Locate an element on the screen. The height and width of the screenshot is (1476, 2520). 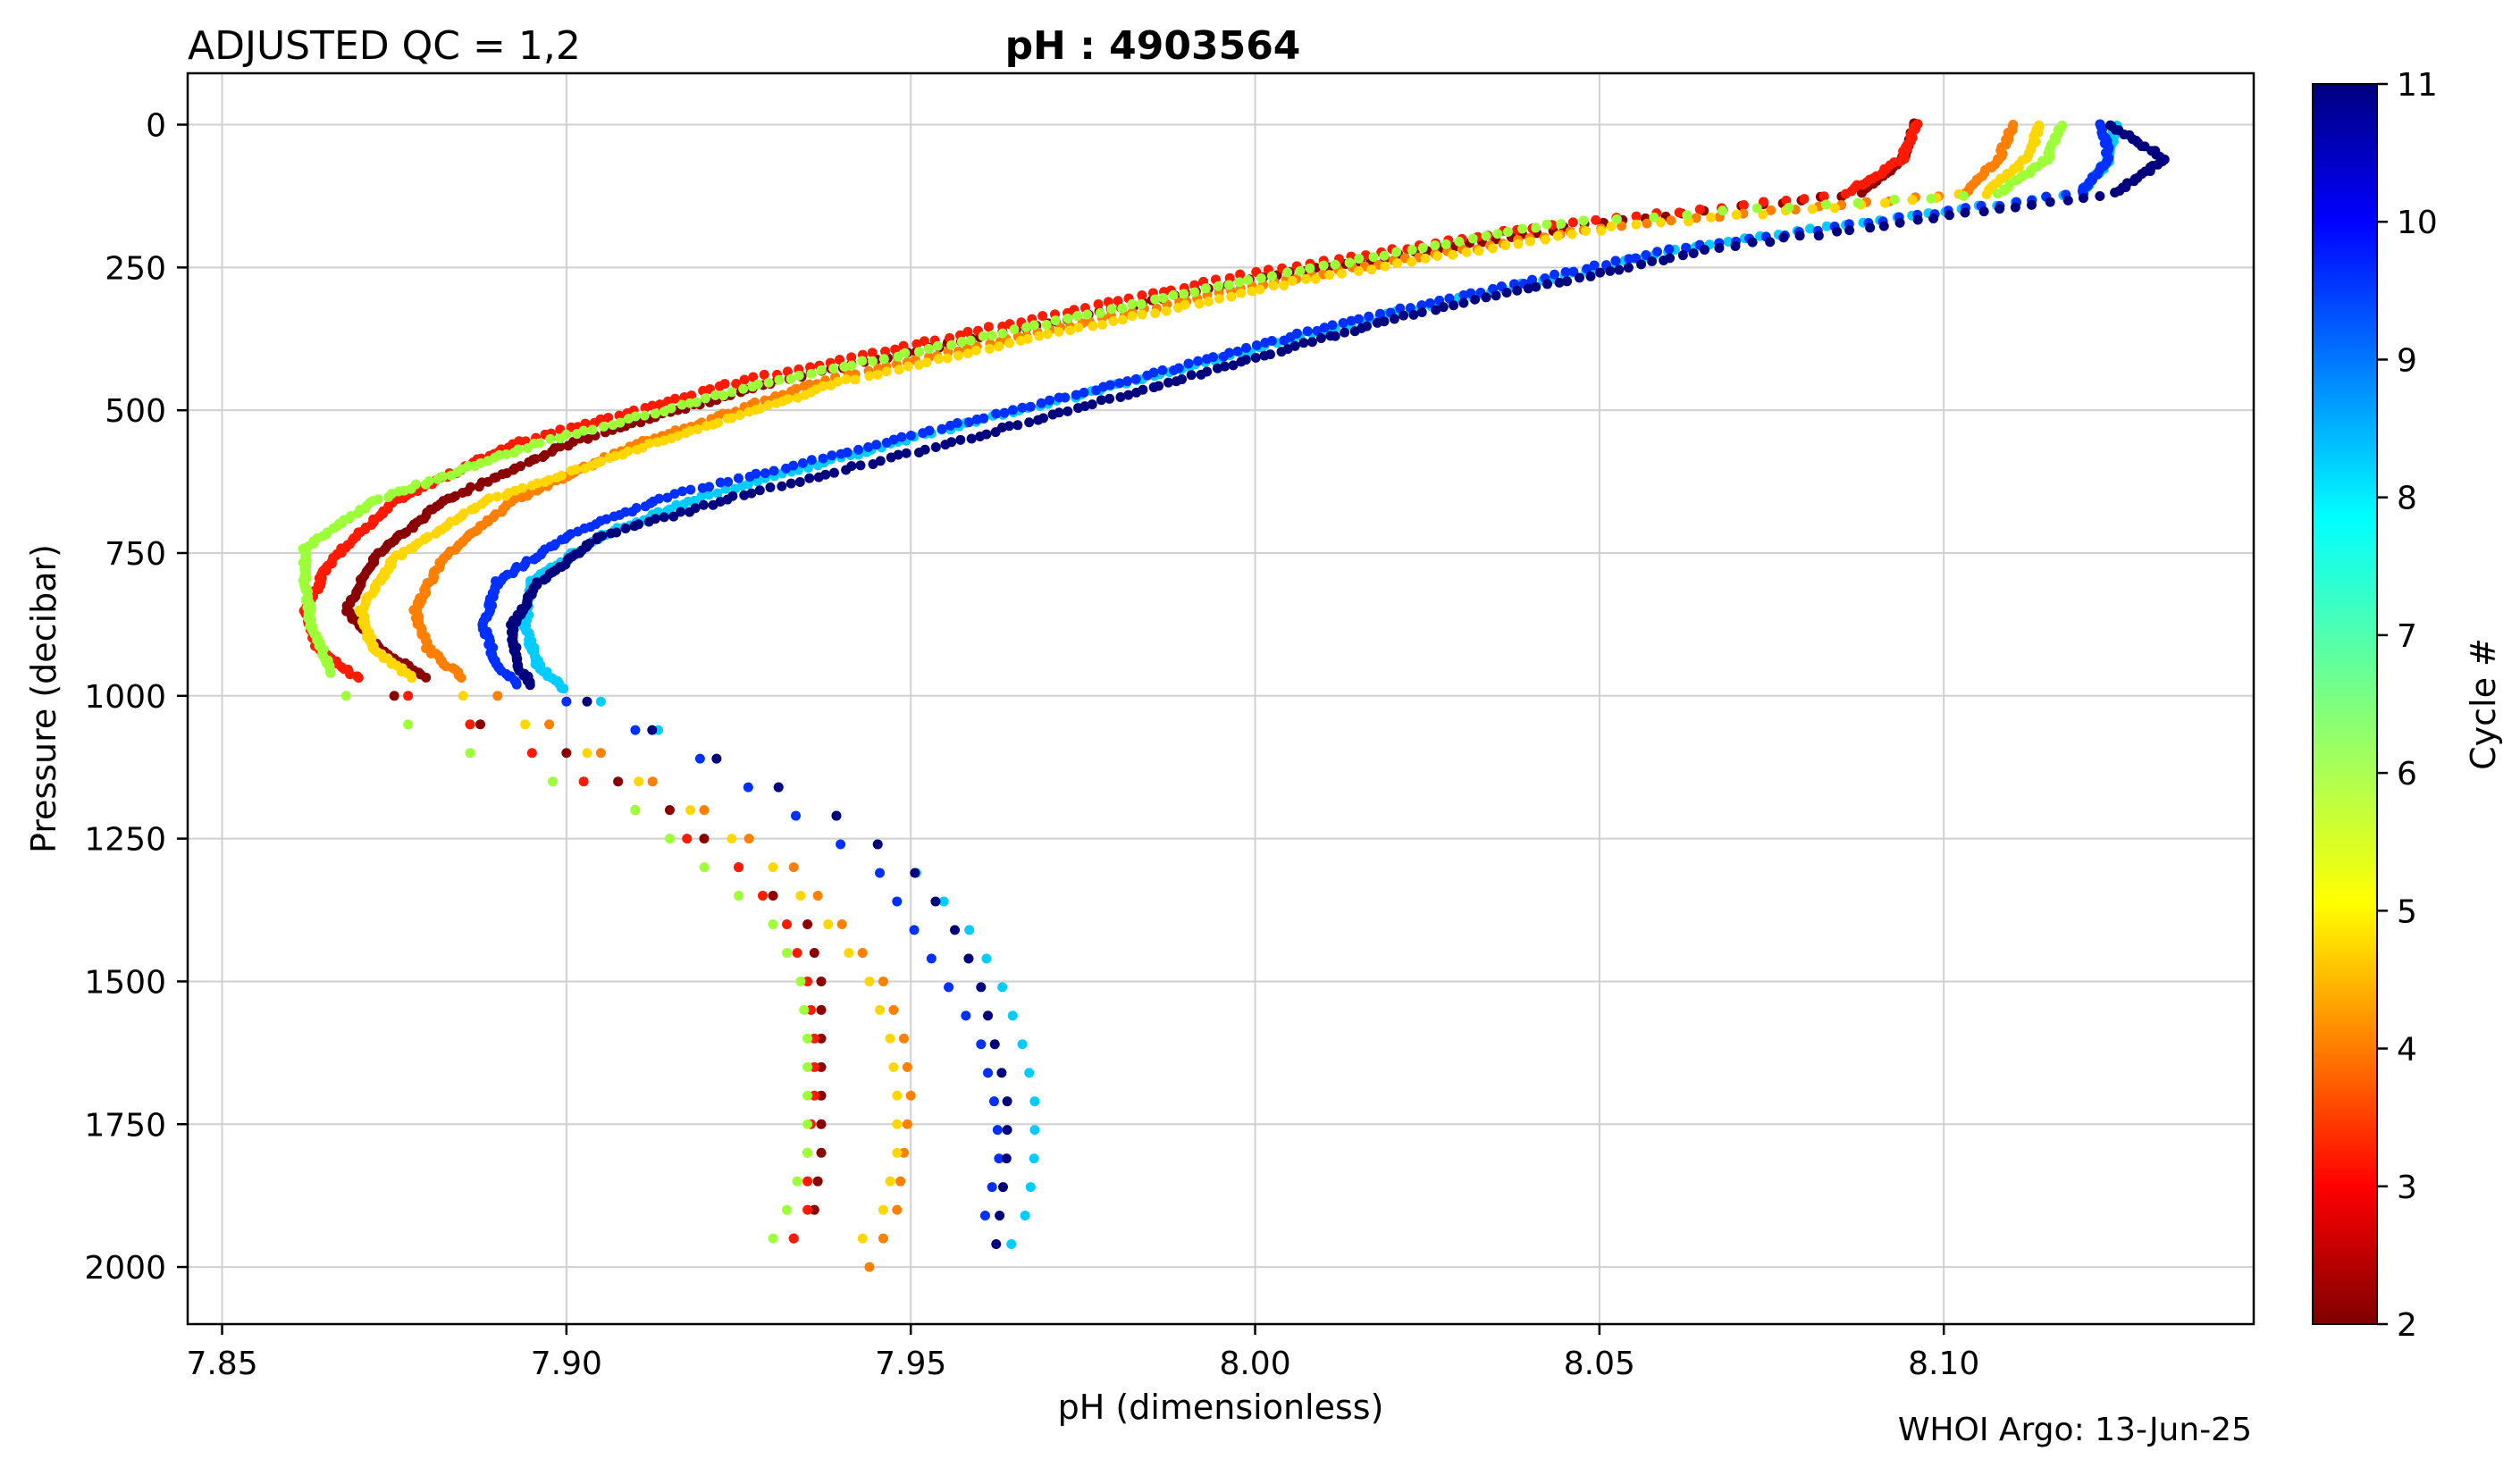
chart-title: pH : 4903564 is located at coordinates (1153, 46).